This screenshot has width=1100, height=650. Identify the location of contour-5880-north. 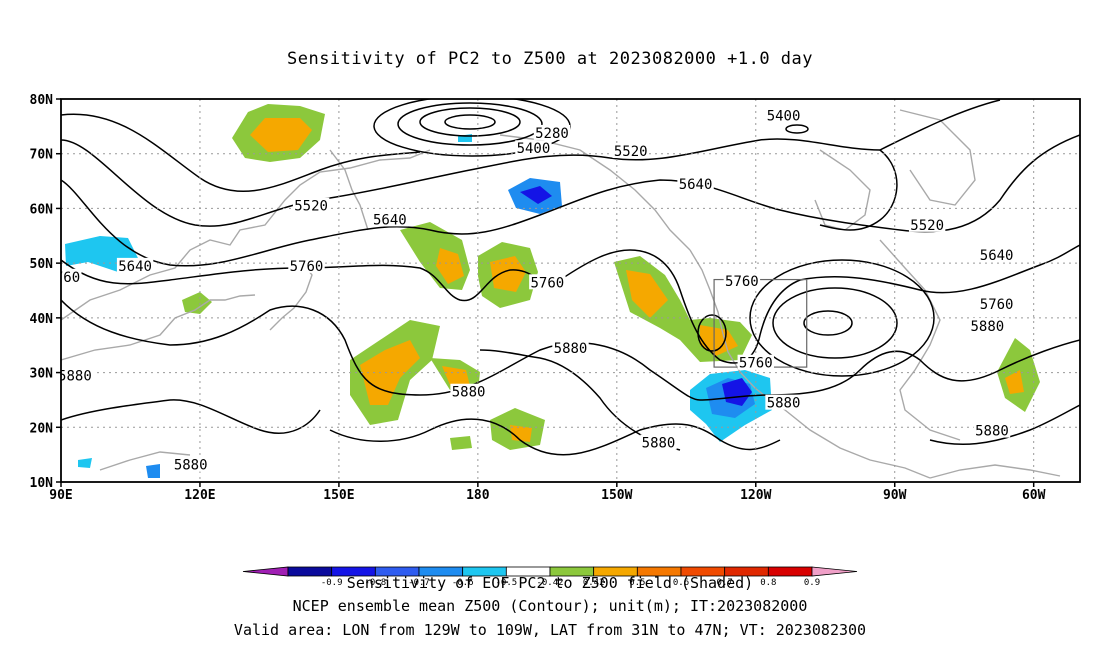
(570, 350).